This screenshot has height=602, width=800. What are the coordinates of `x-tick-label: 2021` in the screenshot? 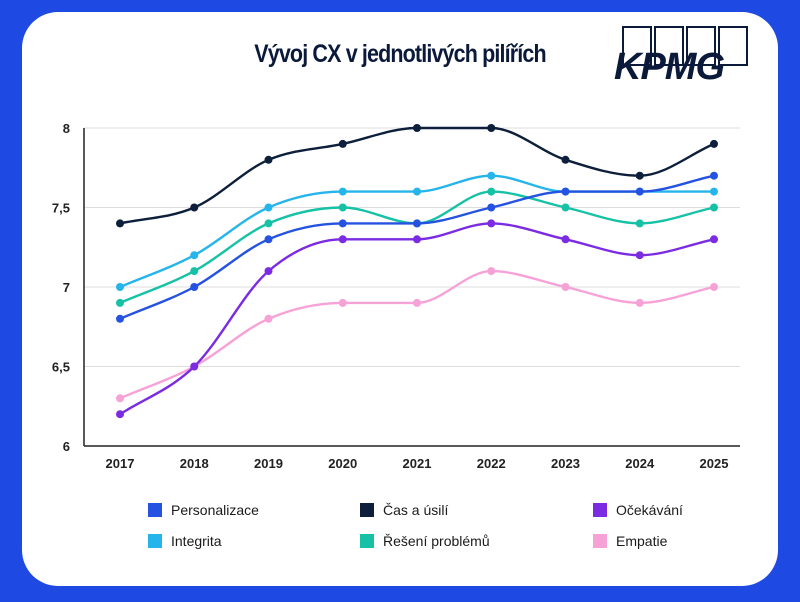 It's located at (417, 463).